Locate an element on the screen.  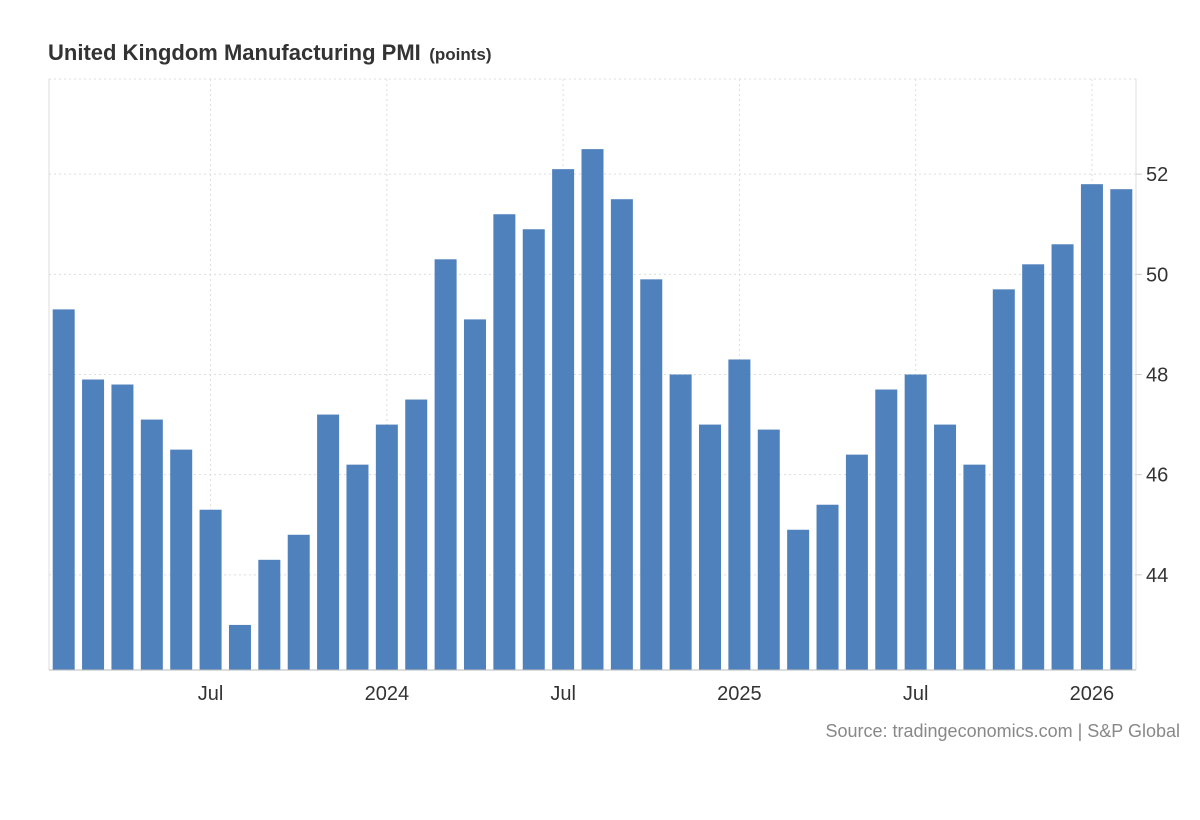
y-tick-label: 44 is located at coordinates (1157, 576).